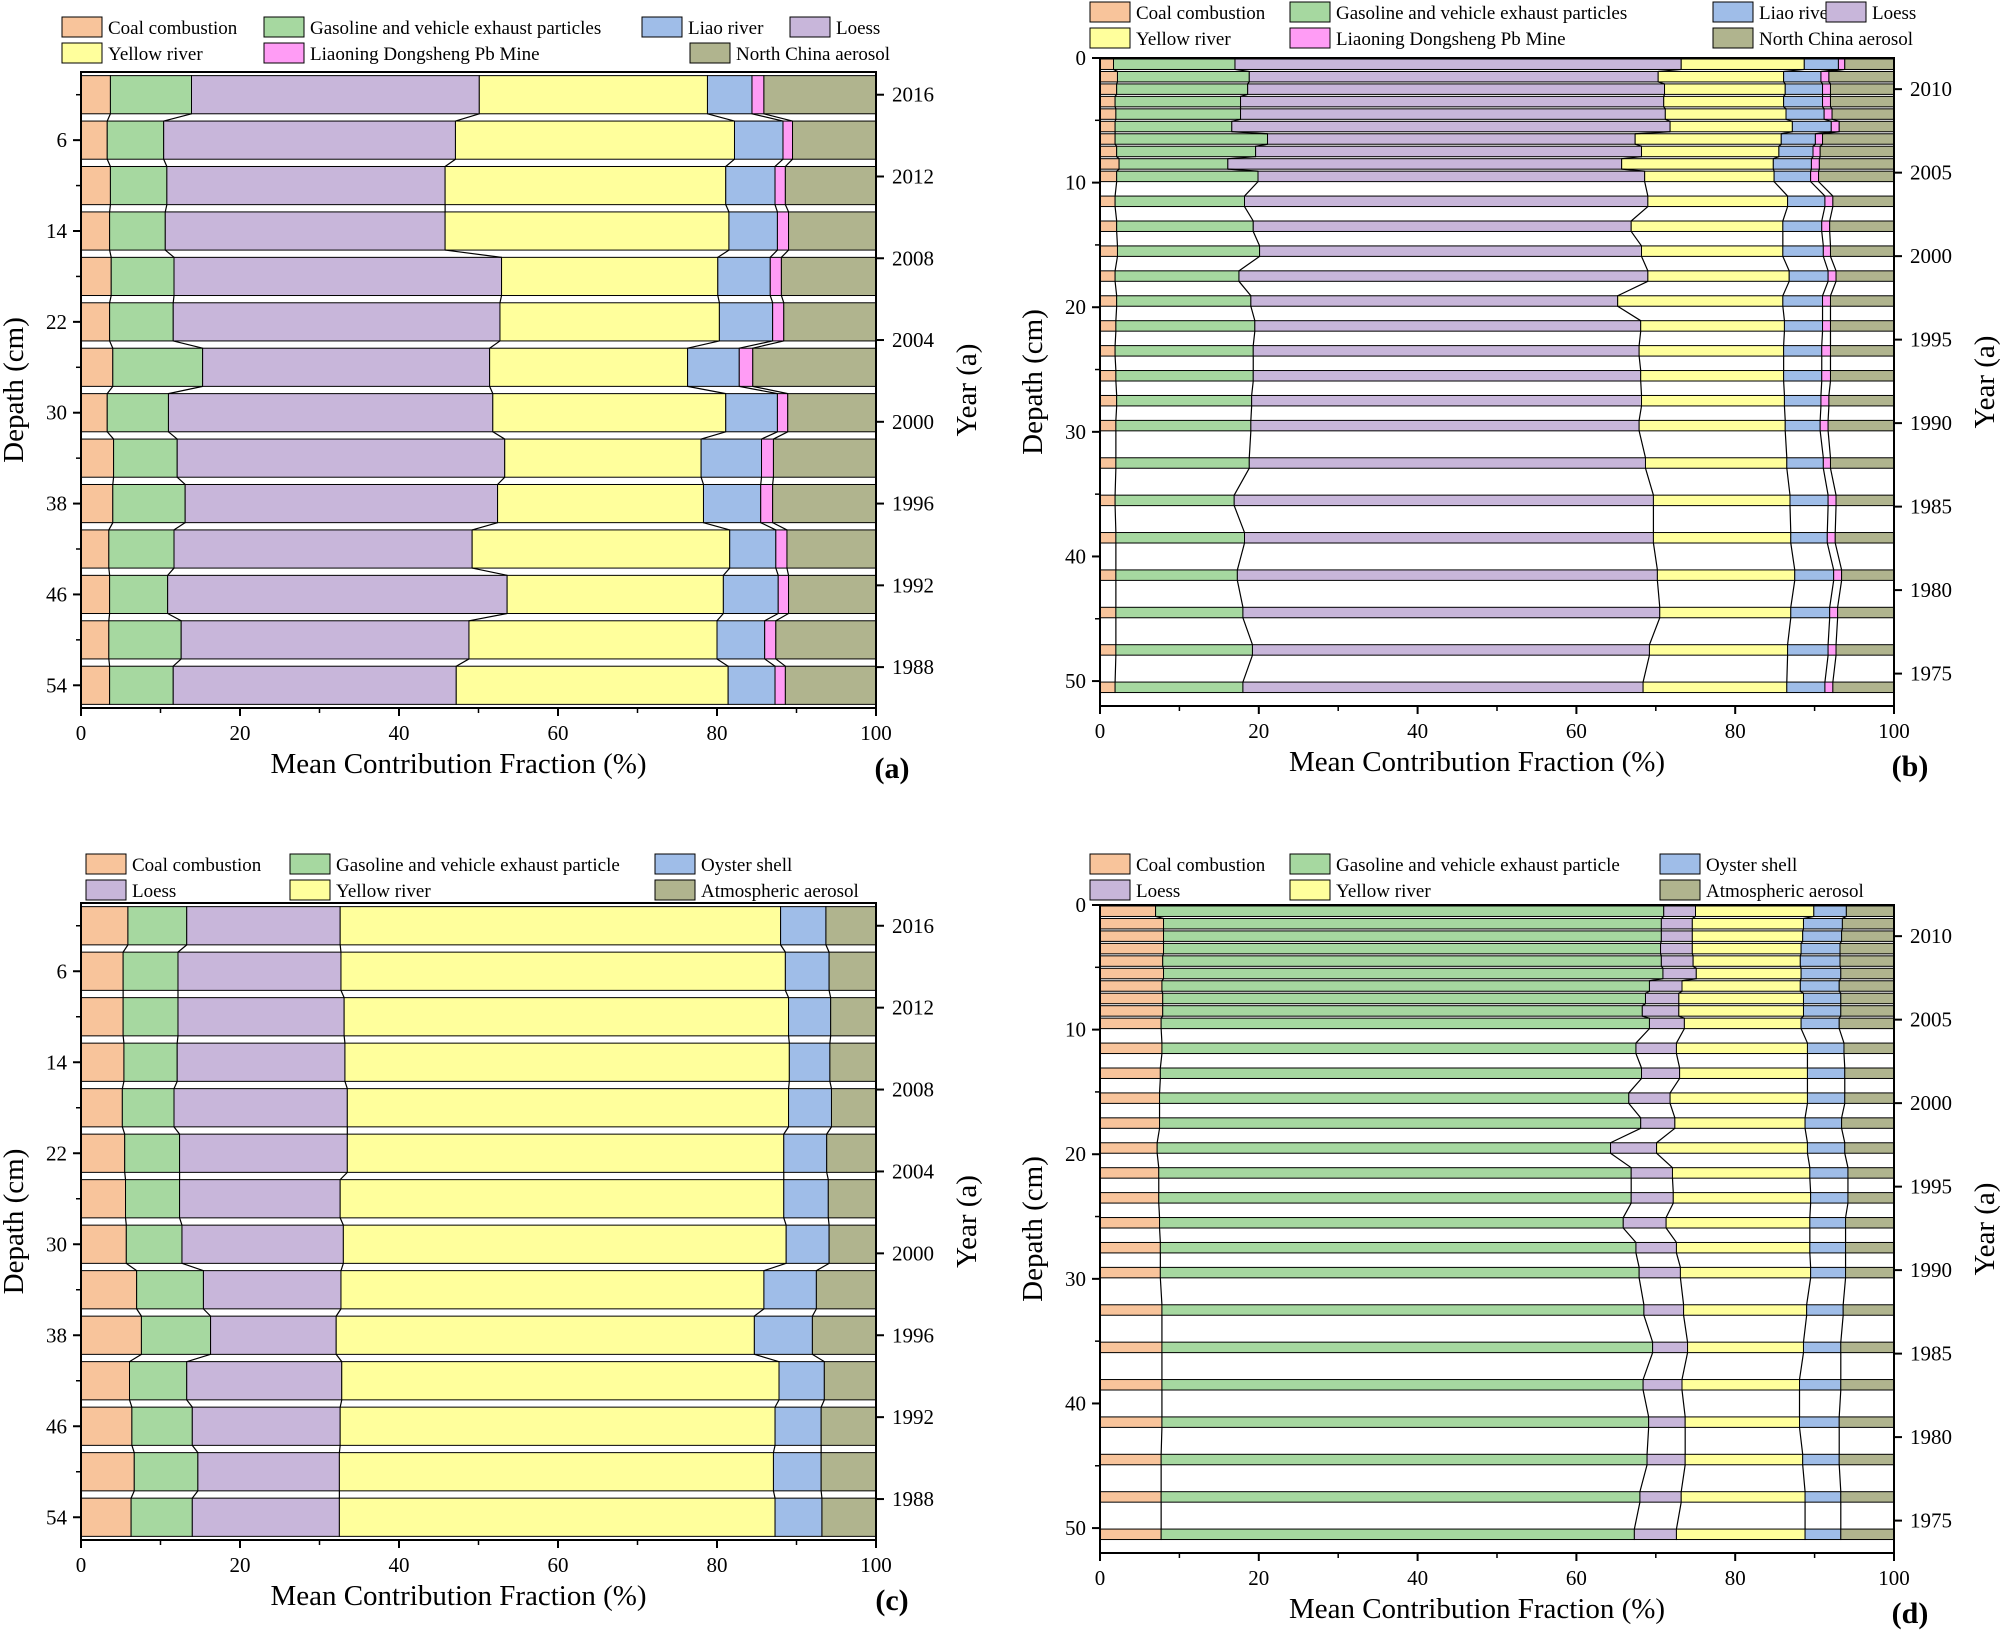  What do you see at coordinates (1107, 351) in the screenshot?
I see `bar-coal-depth-23.5` at bounding box center [1107, 351].